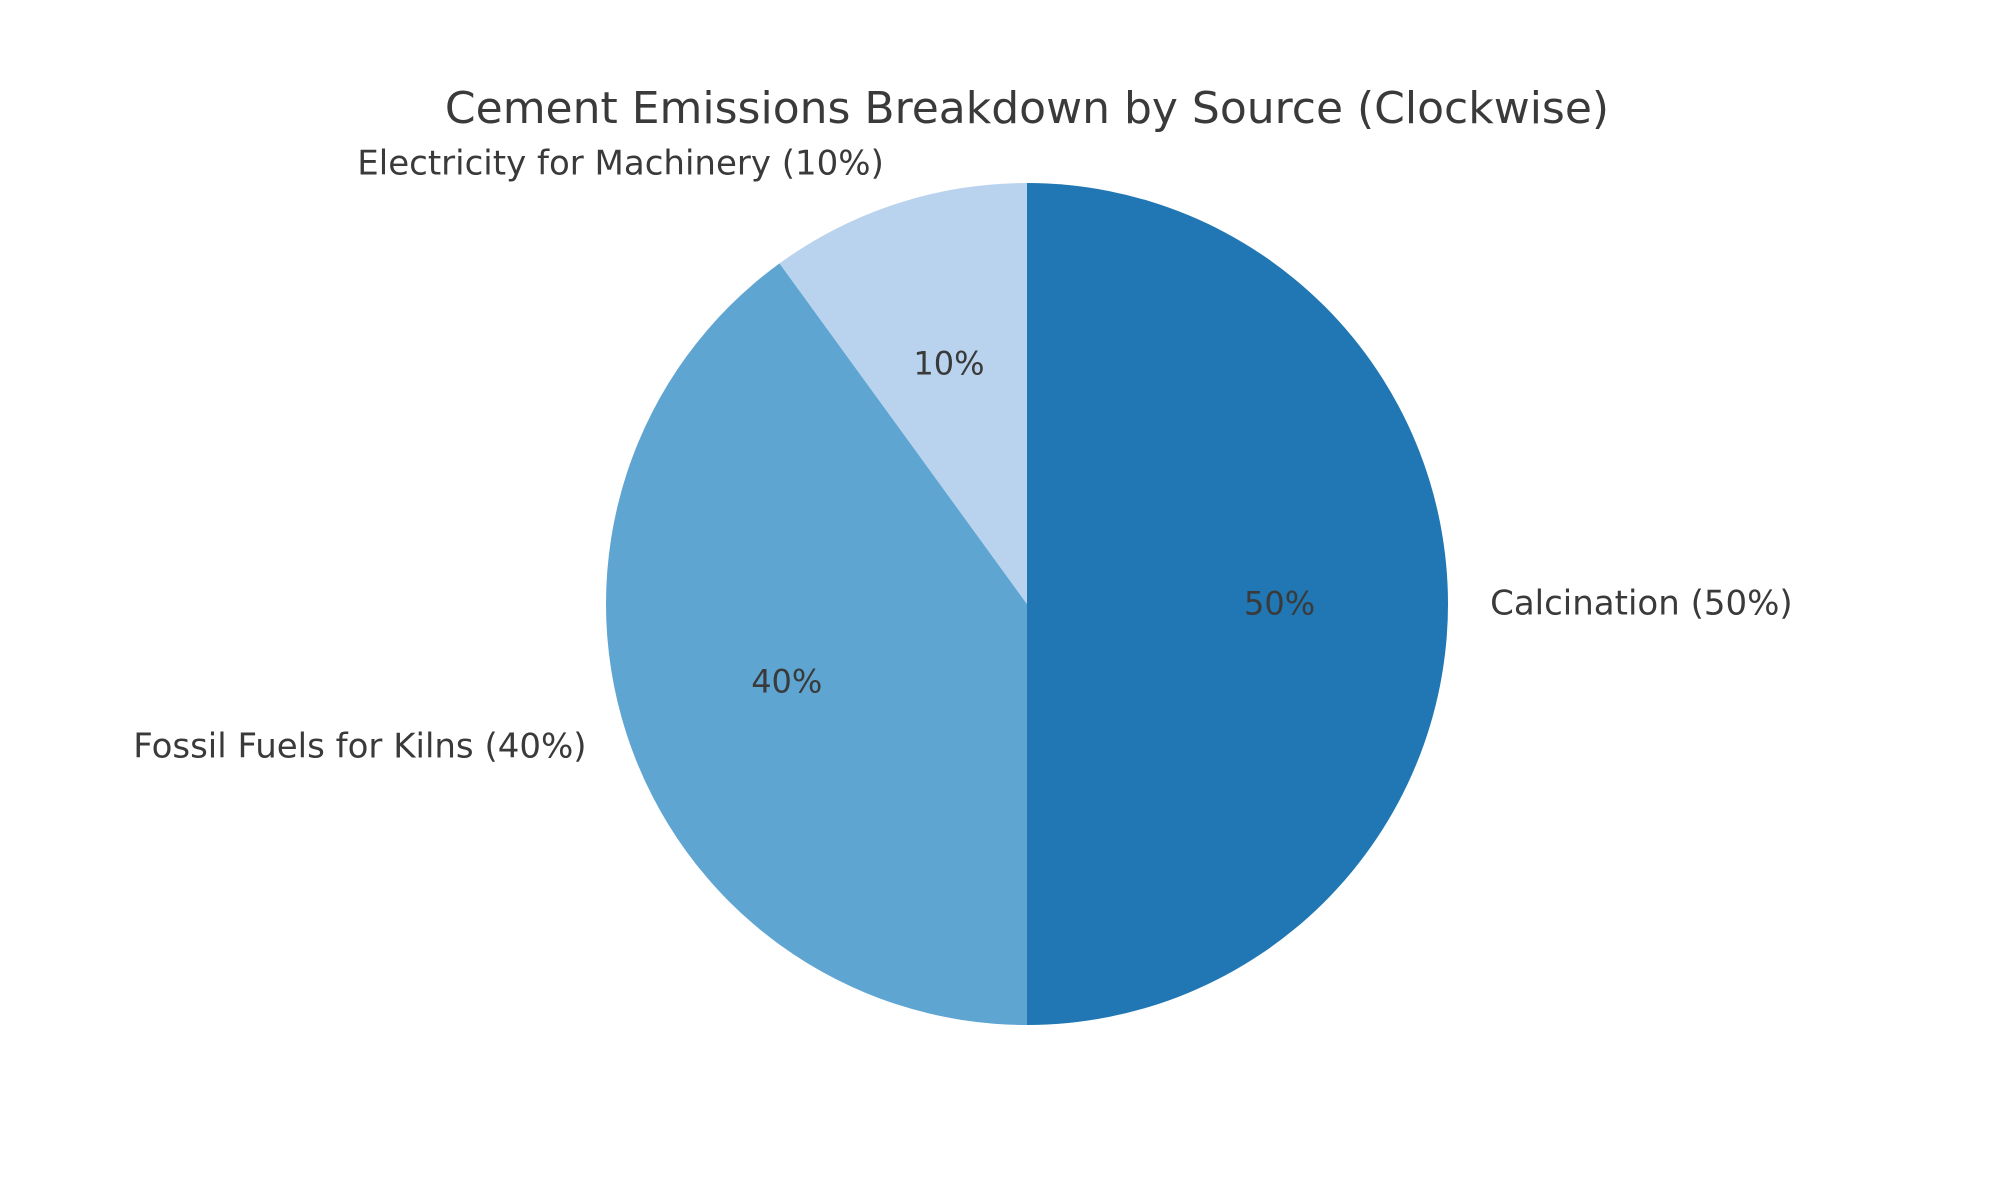 The width and height of the screenshot is (2000, 1200). What do you see at coordinates (787, 681) in the screenshot?
I see `pct-label-fossil-fuels: 40%` at bounding box center [787, 681].